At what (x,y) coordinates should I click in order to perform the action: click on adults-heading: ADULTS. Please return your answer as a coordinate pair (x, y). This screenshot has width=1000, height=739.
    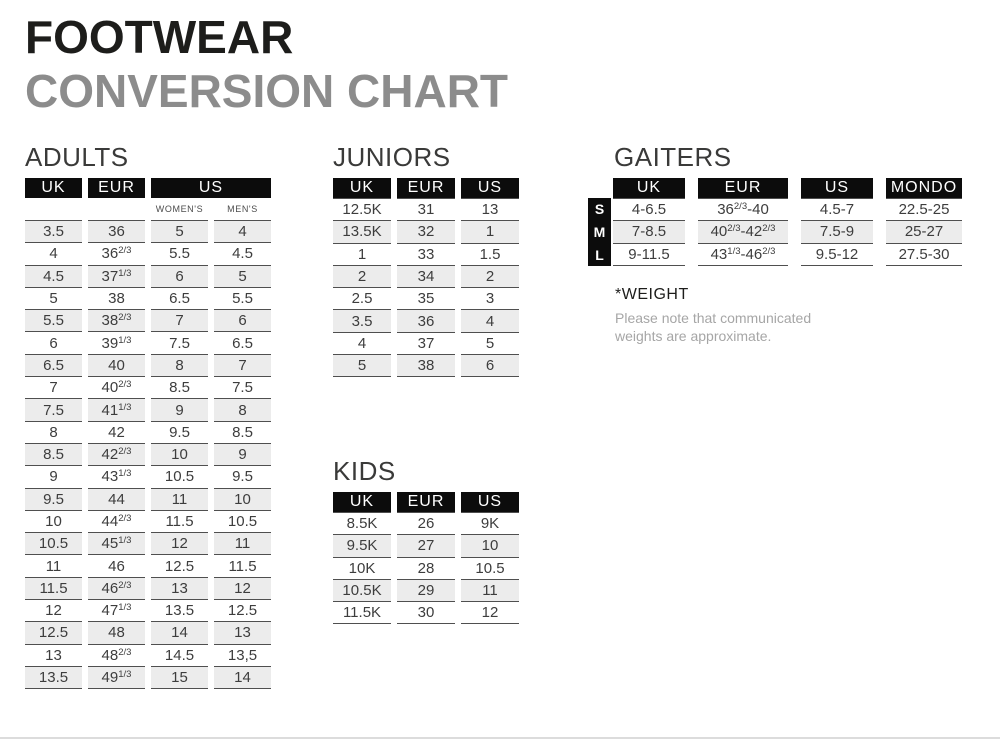
    Looking at the image, I should click on (77, 157).